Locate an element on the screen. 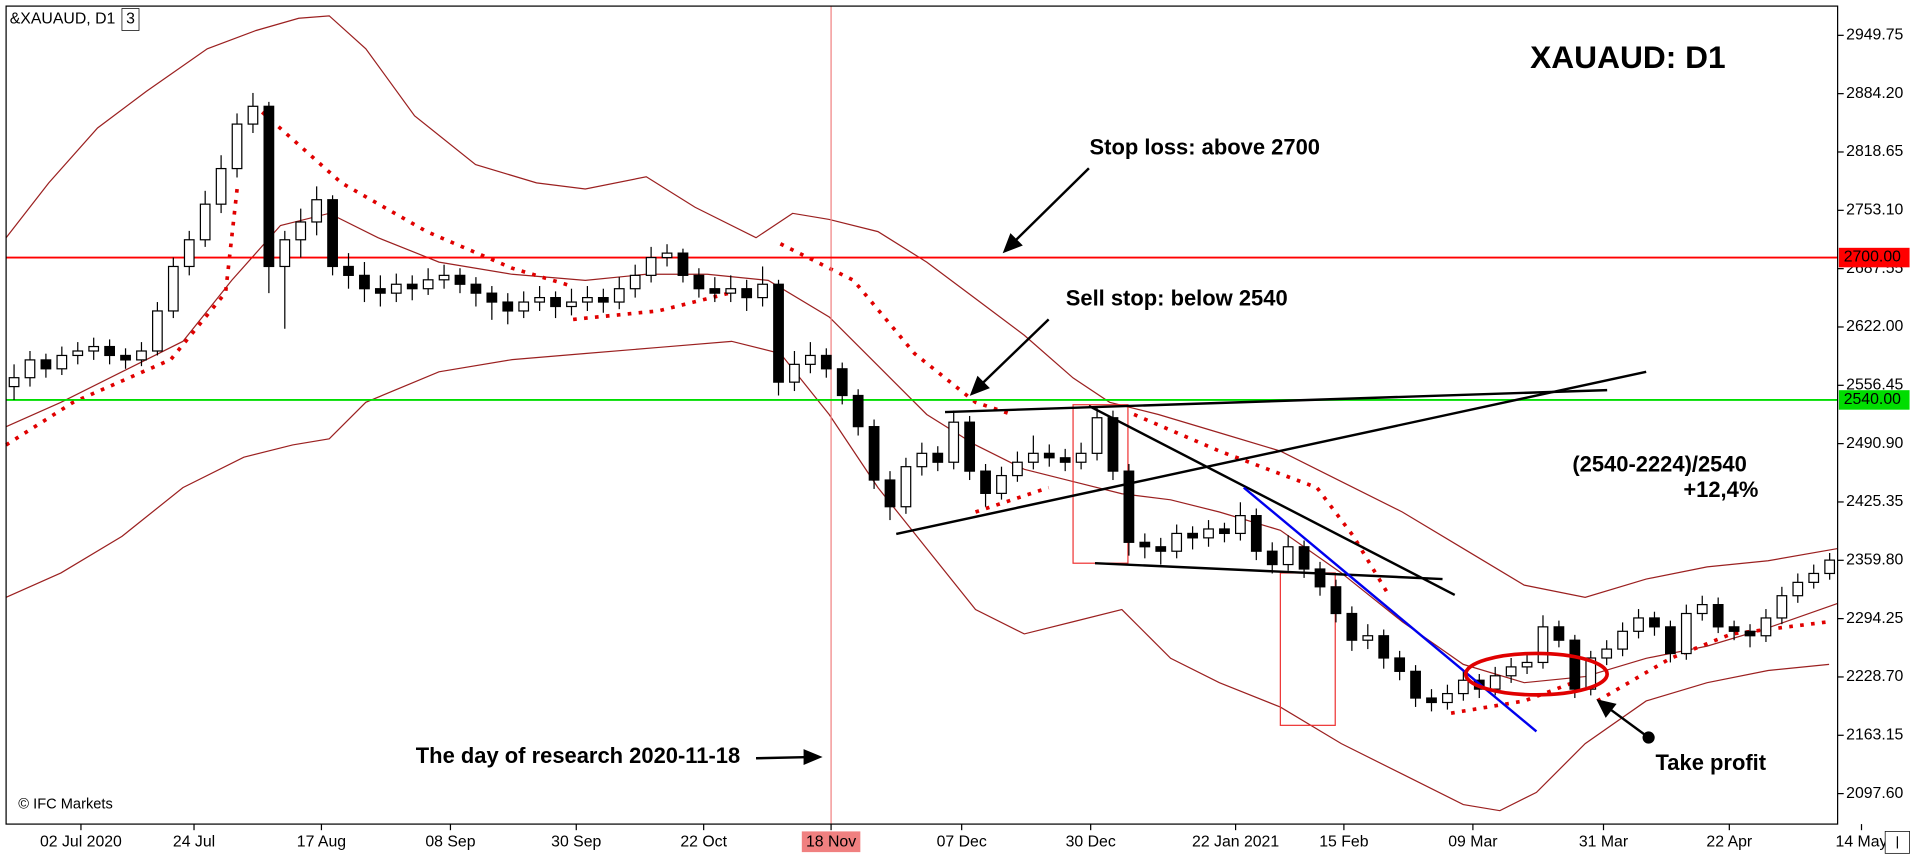 This screenshot has width=1912, height=857. x-tick-label: 09 Mar is located at coordinates (1473, 842).